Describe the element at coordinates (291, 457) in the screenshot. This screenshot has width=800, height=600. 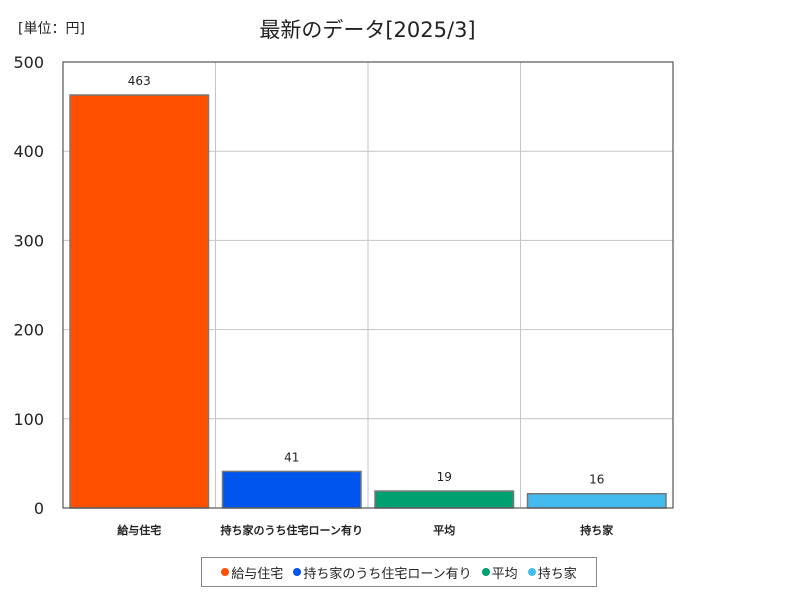
I see `data-label: 41` at that location.